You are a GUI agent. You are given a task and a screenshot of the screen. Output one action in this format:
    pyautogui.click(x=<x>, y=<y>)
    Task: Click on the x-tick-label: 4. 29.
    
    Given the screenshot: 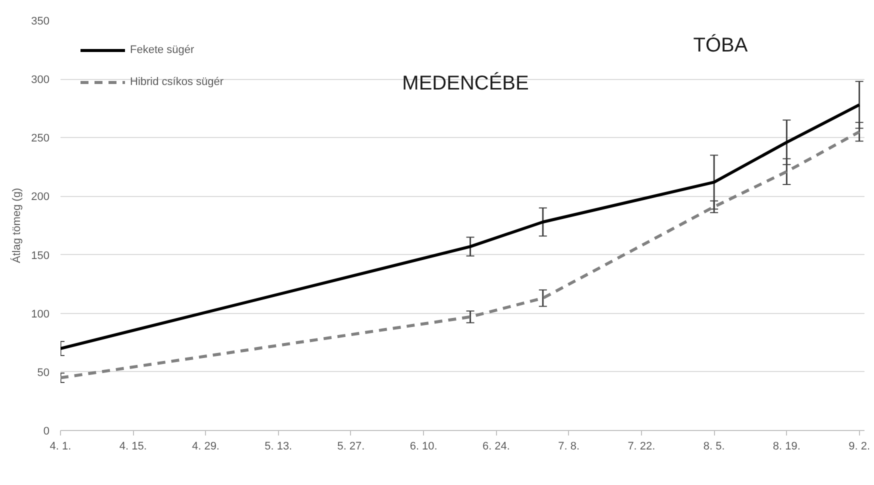 What is the action you would take?
    pyautogui.click(x=206, y=446)
    